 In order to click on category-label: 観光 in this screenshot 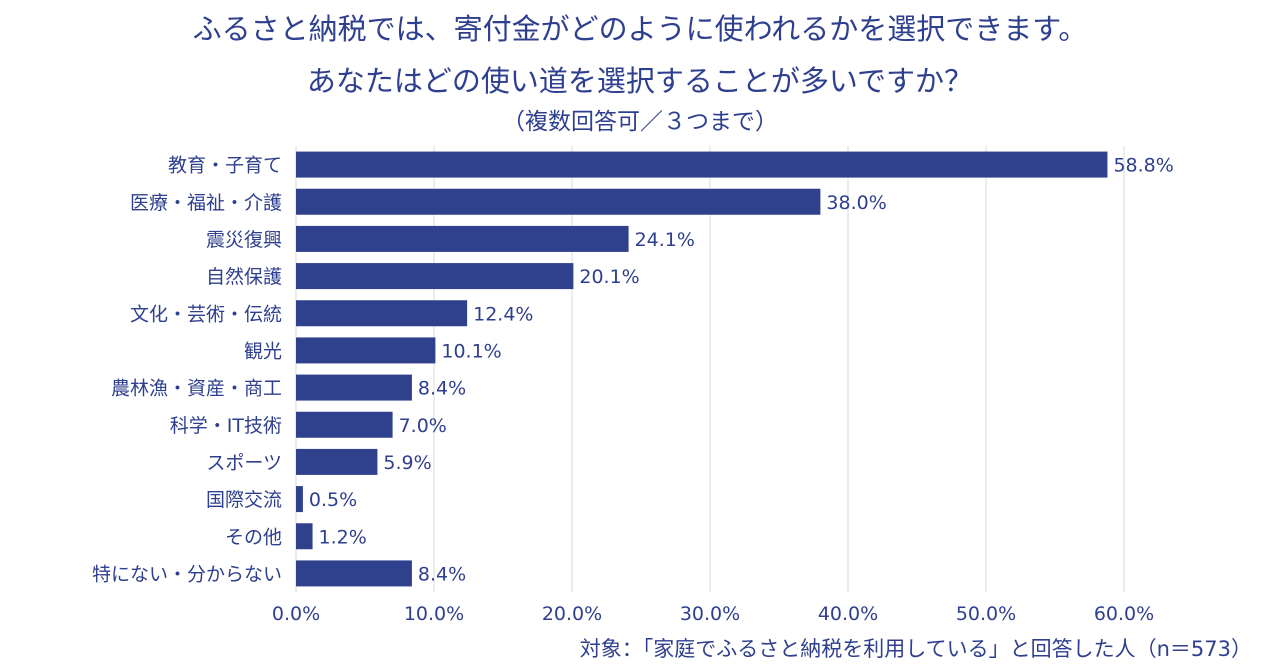, I will do `click(263, 351)`.